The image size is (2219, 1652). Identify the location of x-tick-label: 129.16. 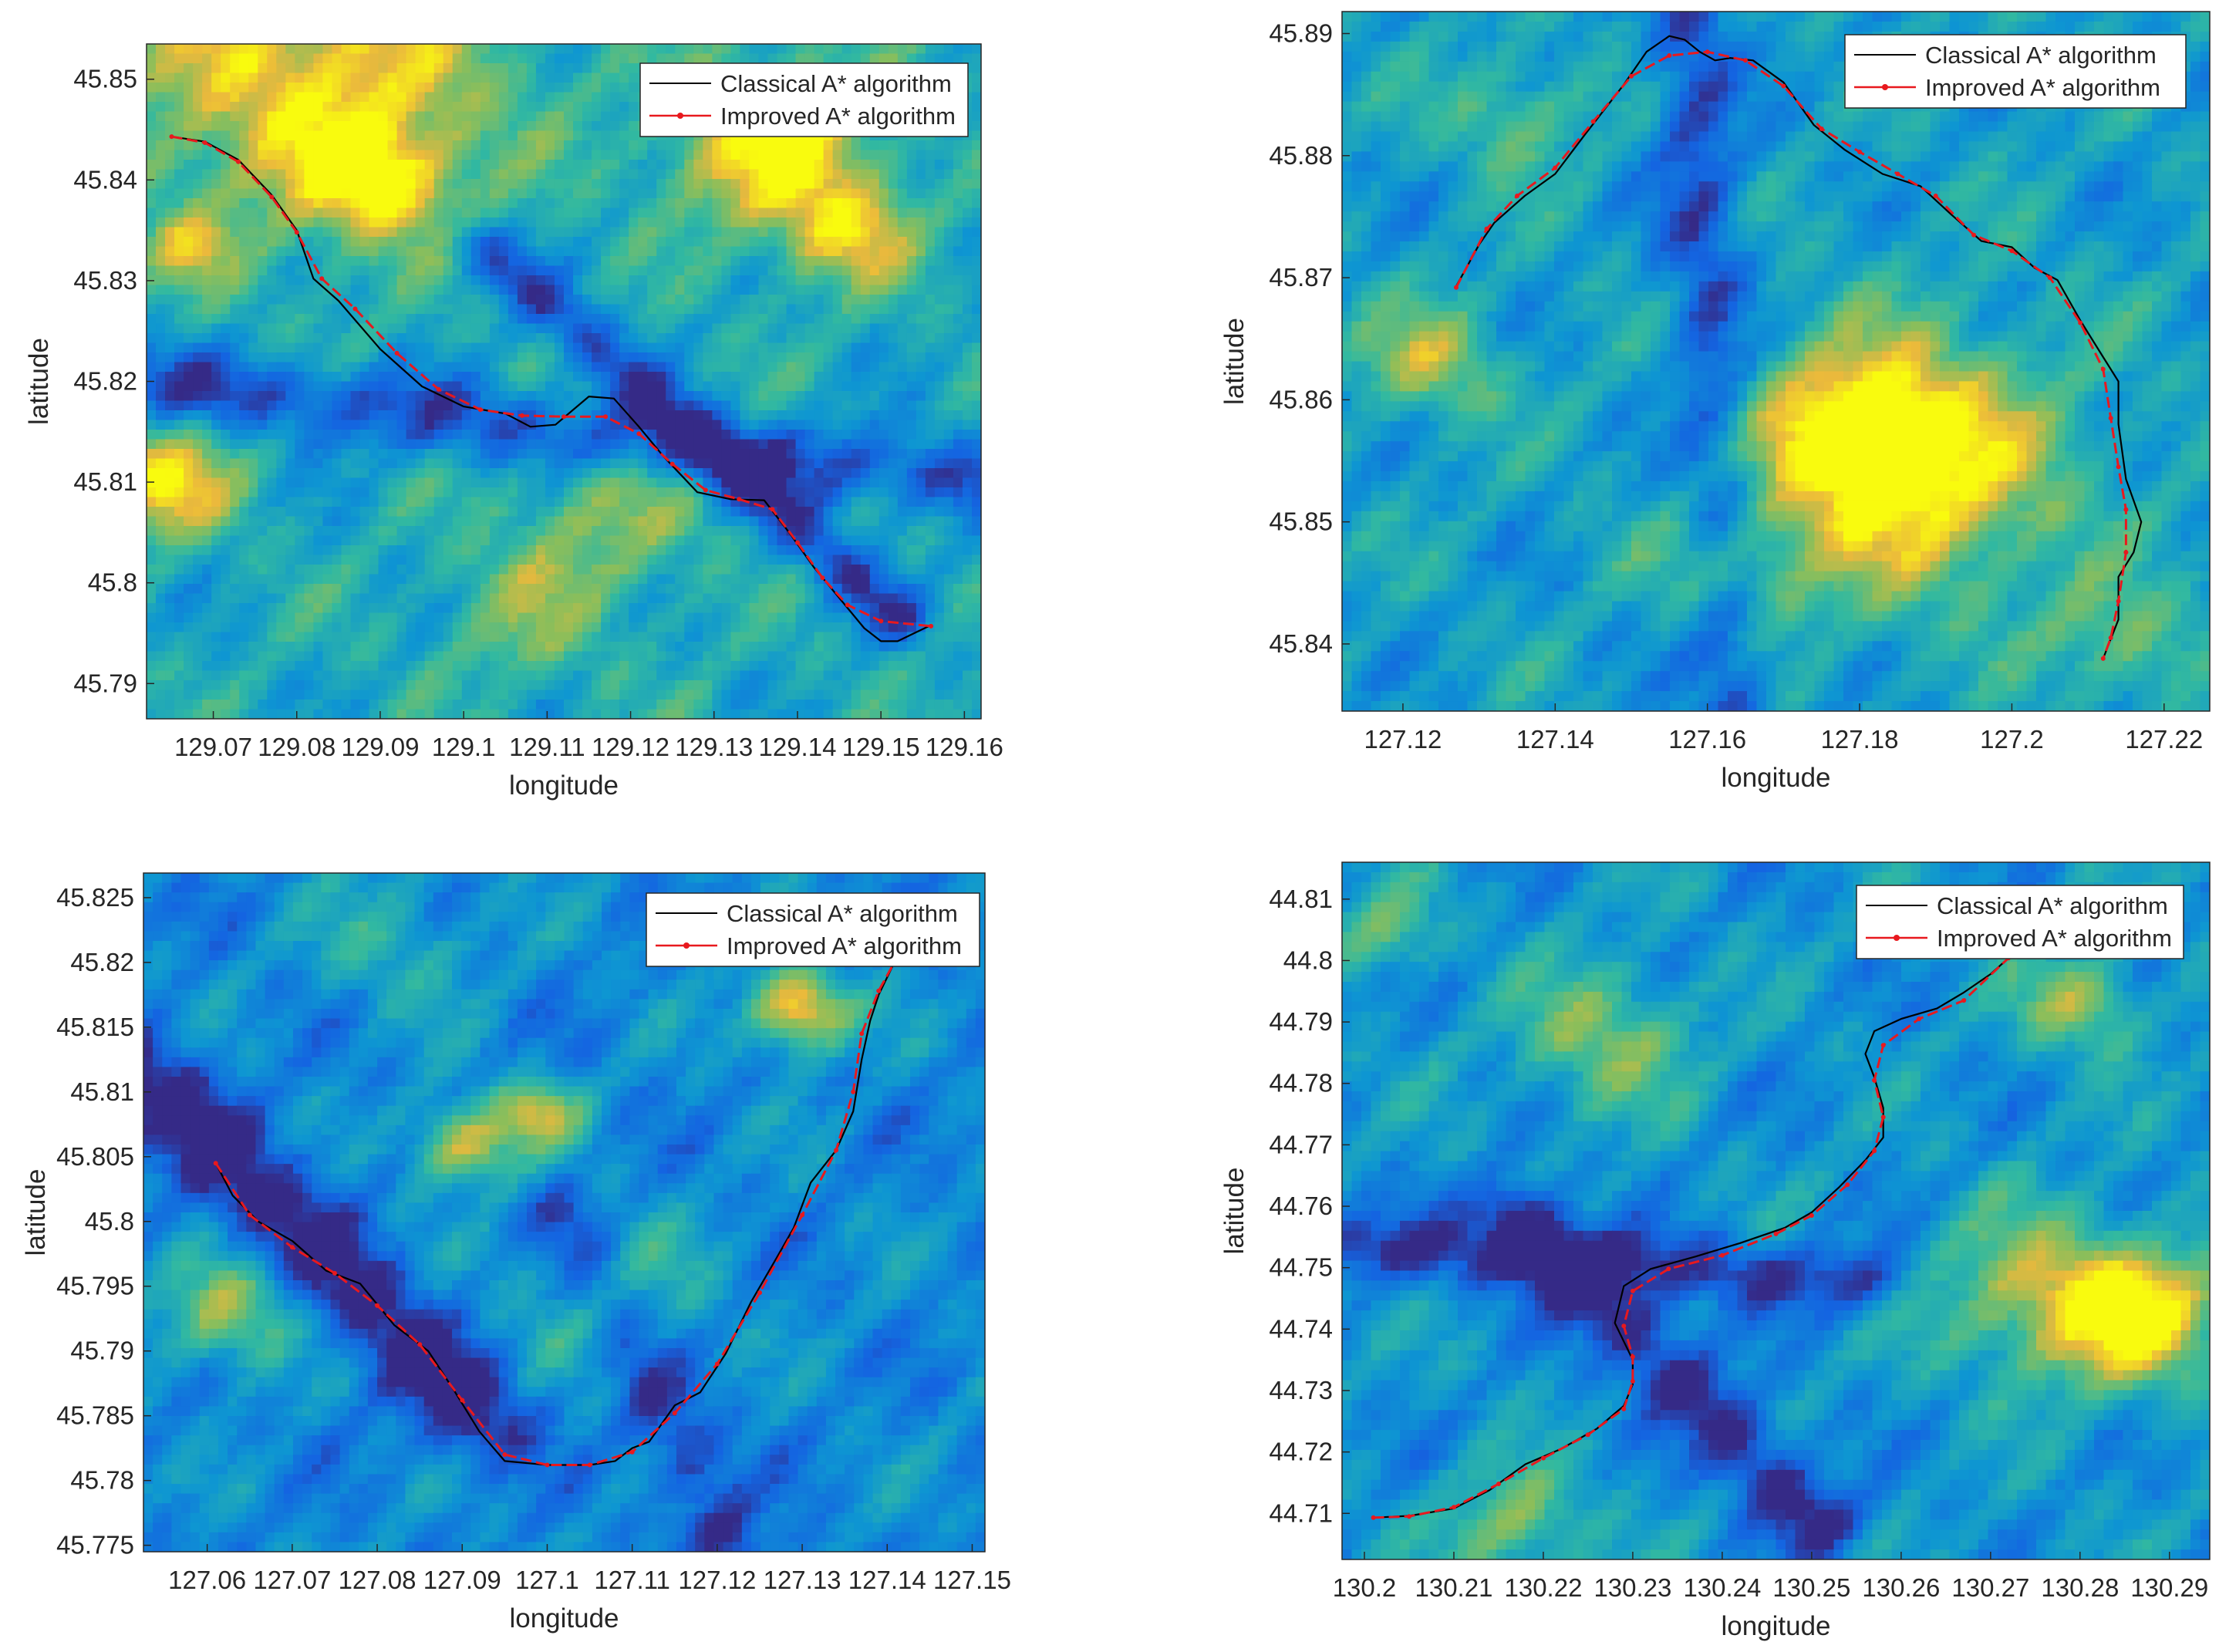
(964, 747).